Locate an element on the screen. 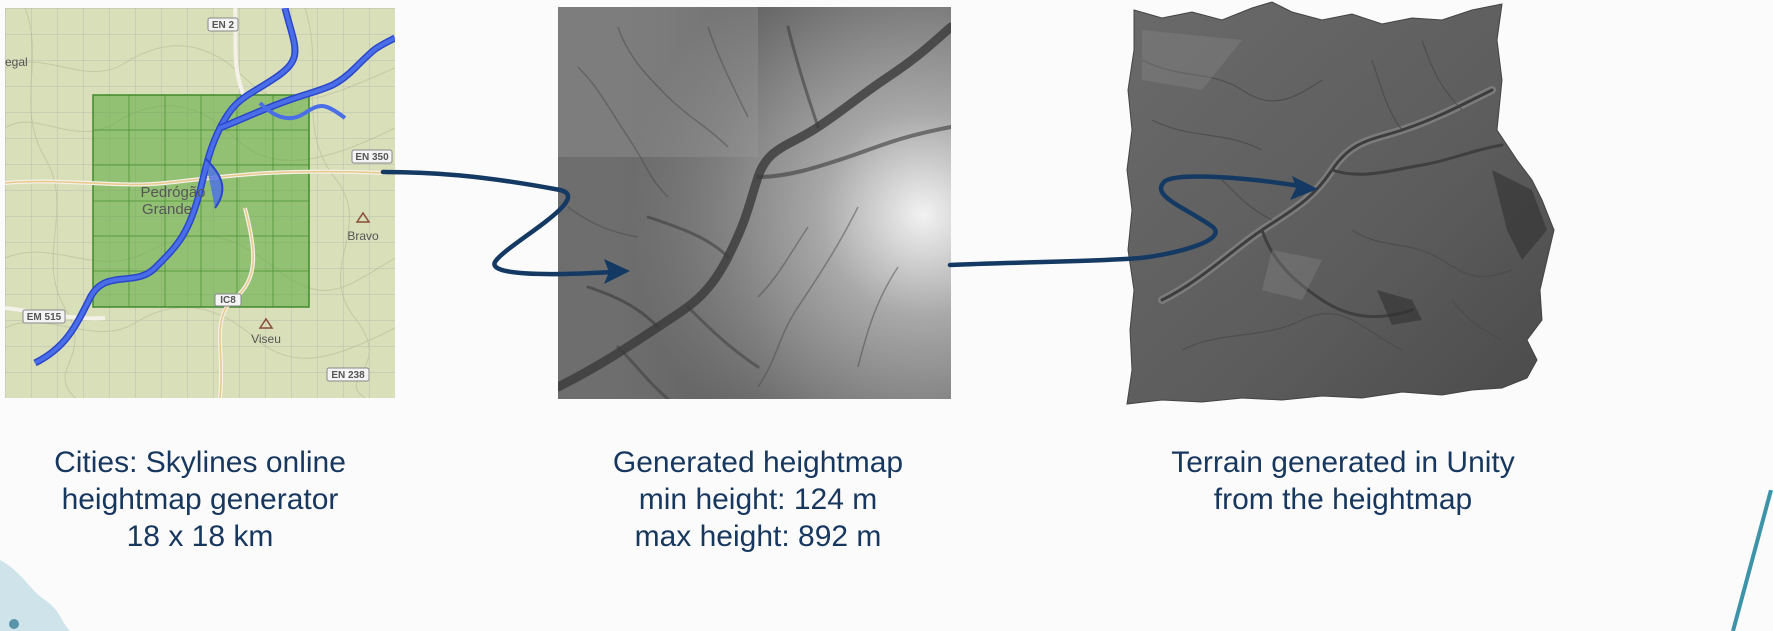 The width and height of the screenshot is (1773, 631). place-label-grande: Grande is located at coordinates (167, 209).